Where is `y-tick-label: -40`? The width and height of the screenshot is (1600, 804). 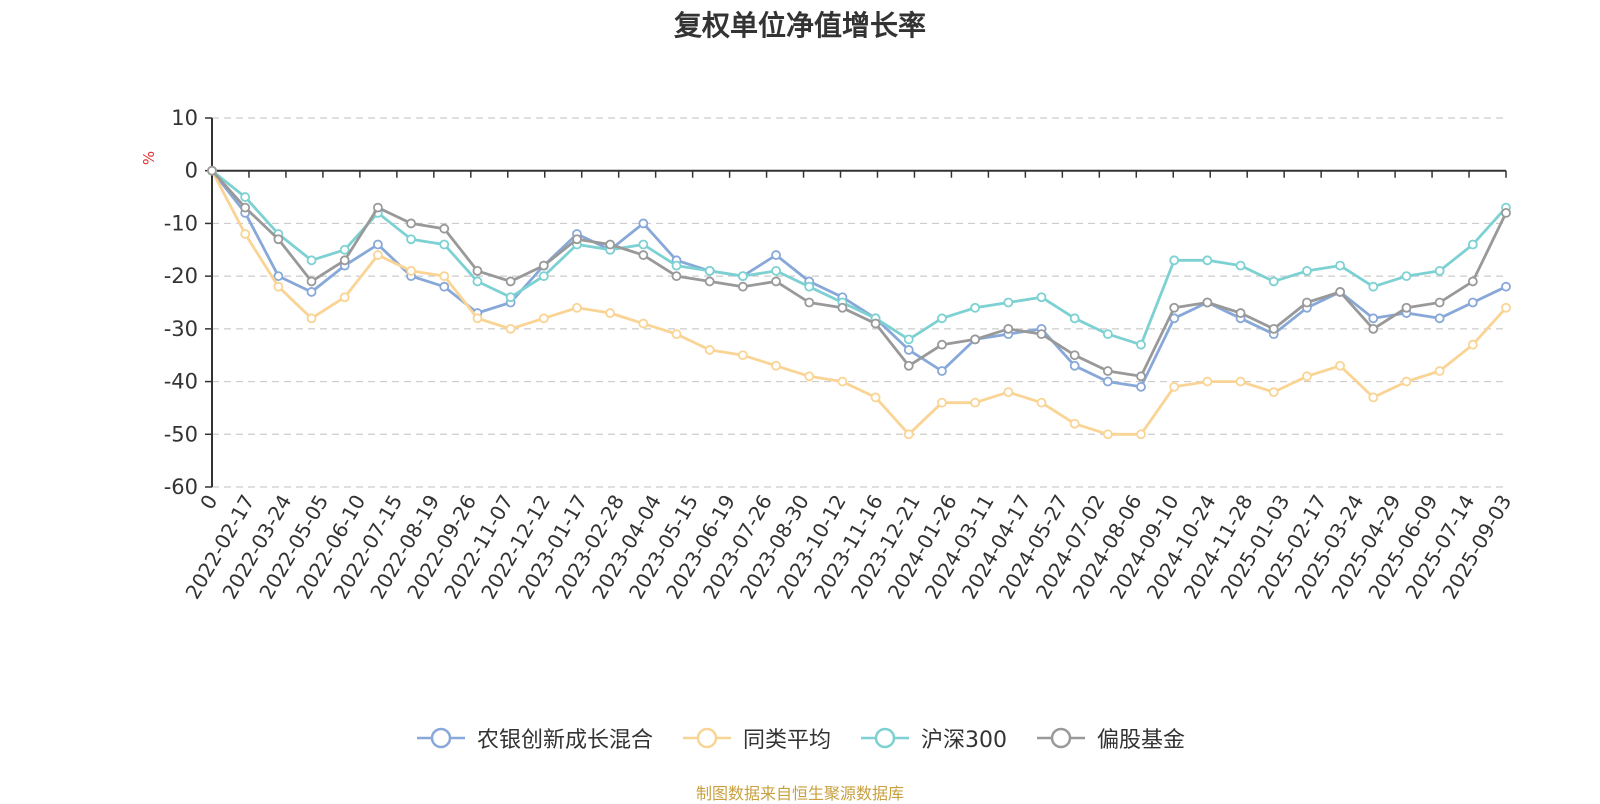 y-tick-label: -40 is located at coordinates (181, 382).